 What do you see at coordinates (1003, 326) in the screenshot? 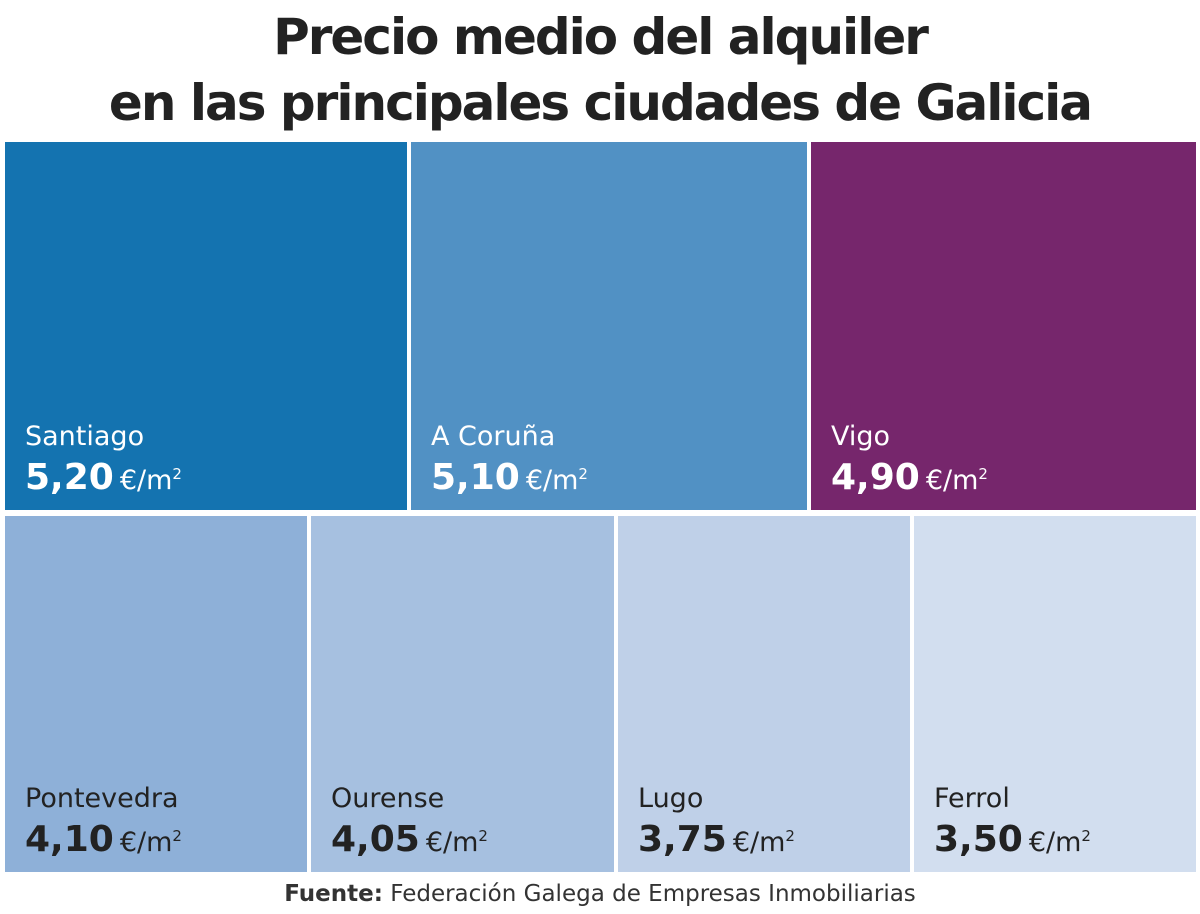
I see `tile-vigo: Vigo 4,90 €/m2` at bounding box center [1003, 326].